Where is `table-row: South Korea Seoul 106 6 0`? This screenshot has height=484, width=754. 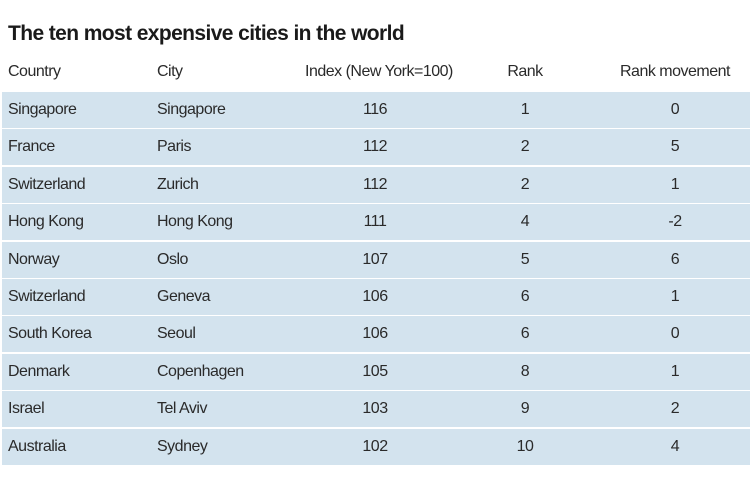
table-row: South Korea Seoul 106 6 0 is located at coordinates (376, 334).